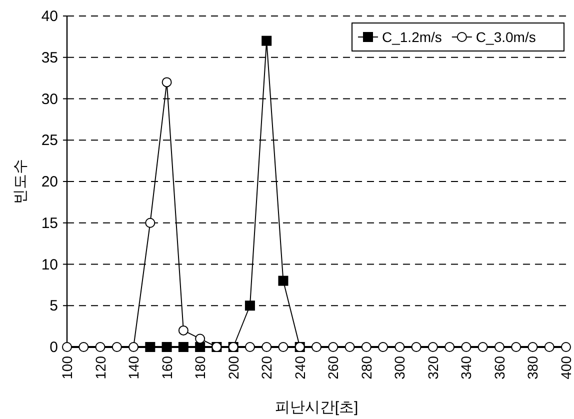 The height and width of the screenshot is (419, 574). Describe the element at coordinates (100, 368) in the screenshot. I see `x-tick-label: 120` at that location.